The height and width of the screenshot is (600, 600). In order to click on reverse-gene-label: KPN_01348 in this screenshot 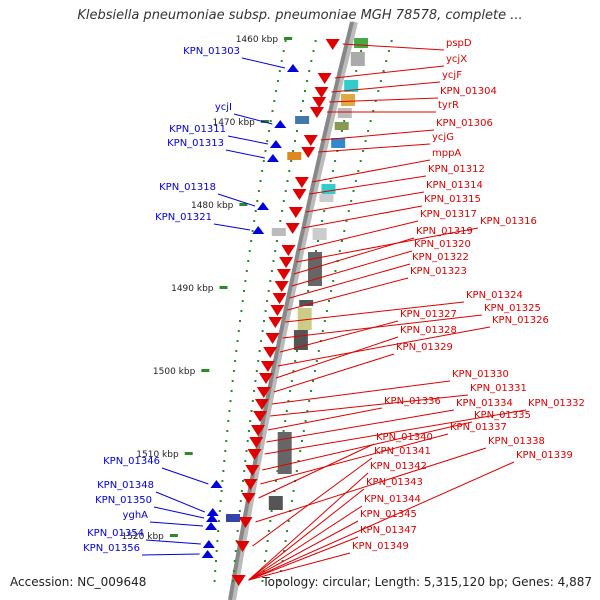, I will do `click(125, 485)`.